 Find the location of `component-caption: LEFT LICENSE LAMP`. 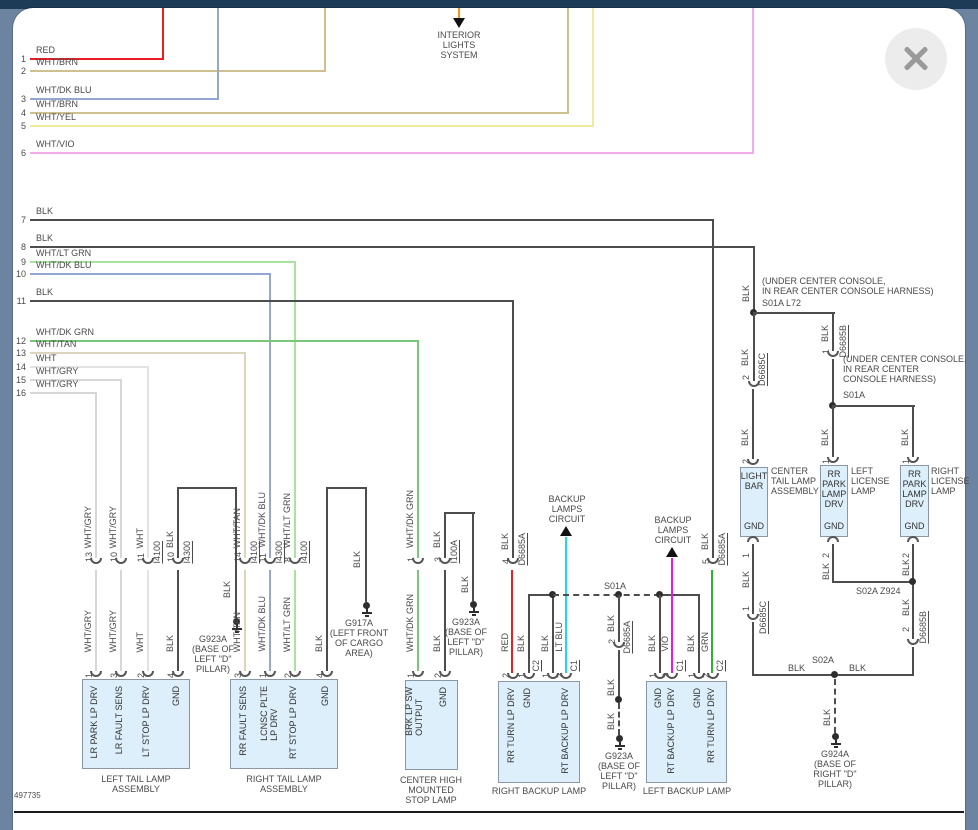

component-caption: LEFT LICENSE LAMP is located at coordinates (870, 481).